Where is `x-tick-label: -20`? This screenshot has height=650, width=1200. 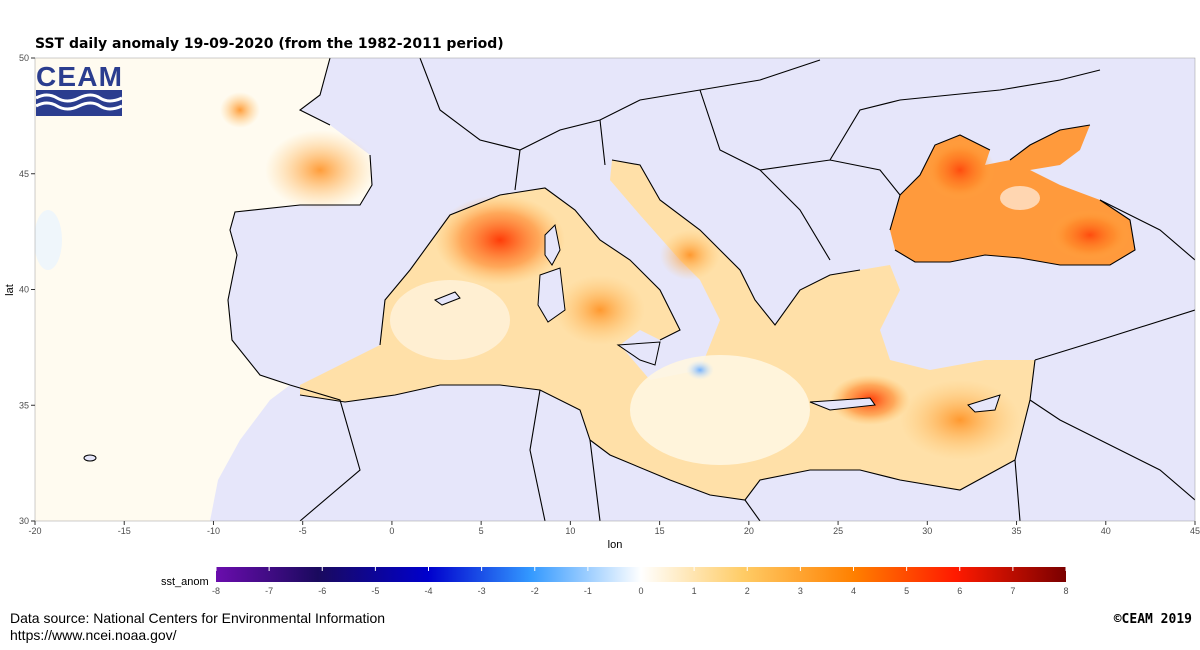
x-tick-label: -20 is located at coordinates (34, 531).